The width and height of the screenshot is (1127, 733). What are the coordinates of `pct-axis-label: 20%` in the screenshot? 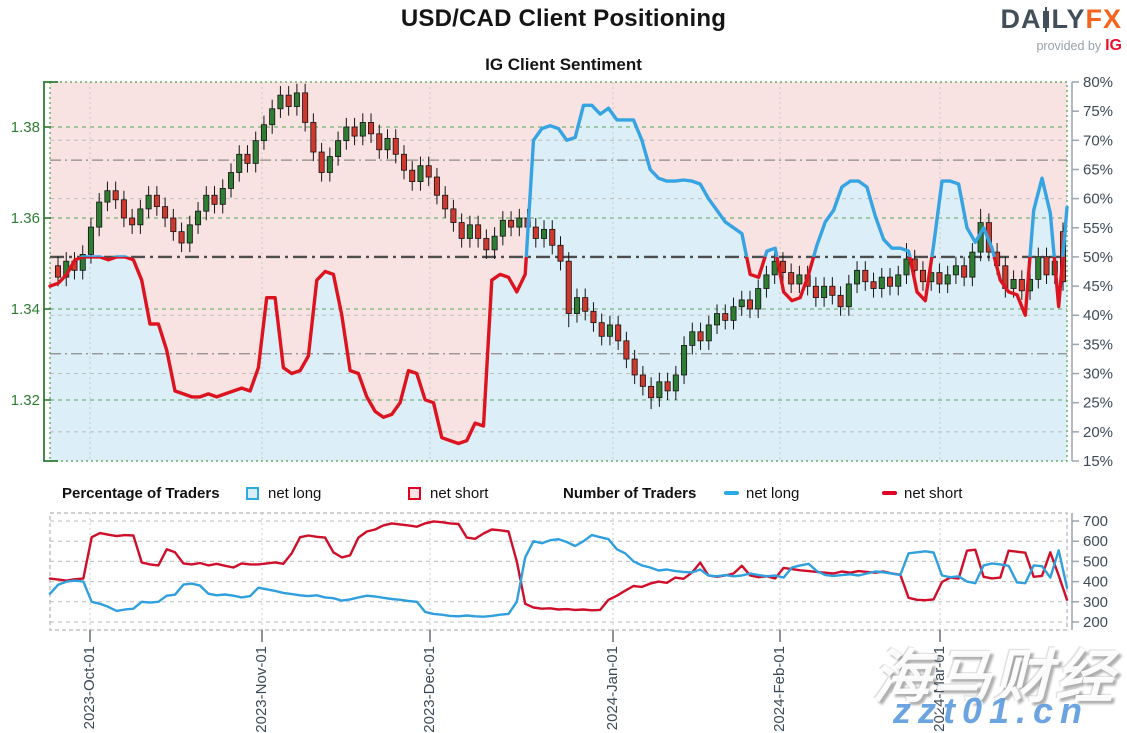 It's located at (1098, 432).